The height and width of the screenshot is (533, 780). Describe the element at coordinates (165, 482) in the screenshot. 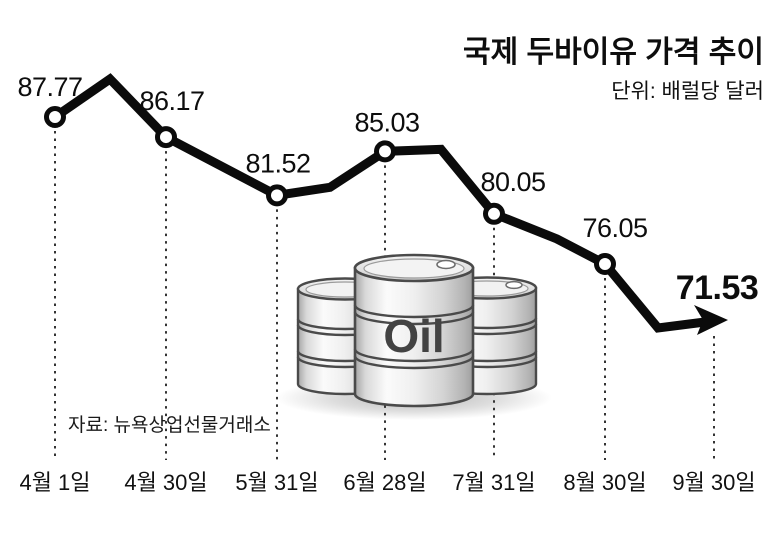

I see `axis-label: 4월 30일` at that location.